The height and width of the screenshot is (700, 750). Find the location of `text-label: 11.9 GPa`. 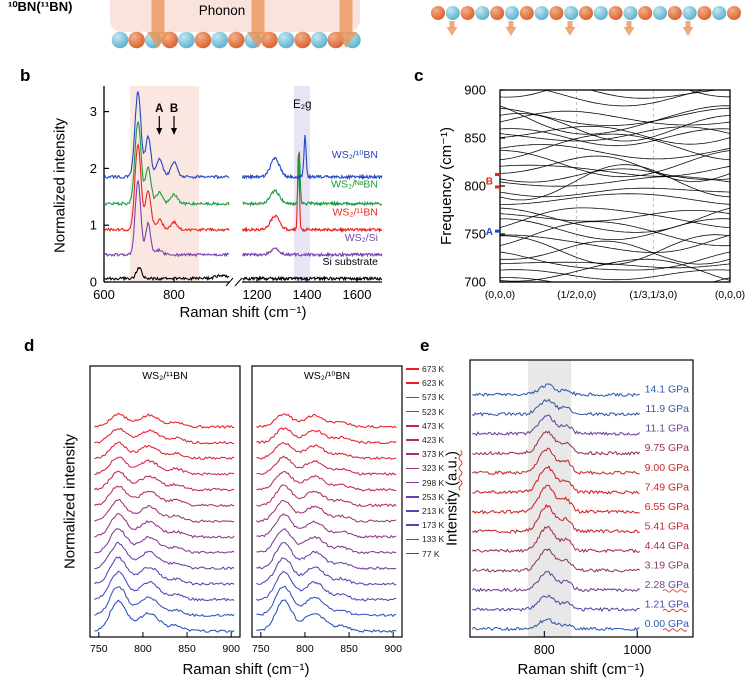

text-label: 11.9 GPa is located at coordinates (667, 409).